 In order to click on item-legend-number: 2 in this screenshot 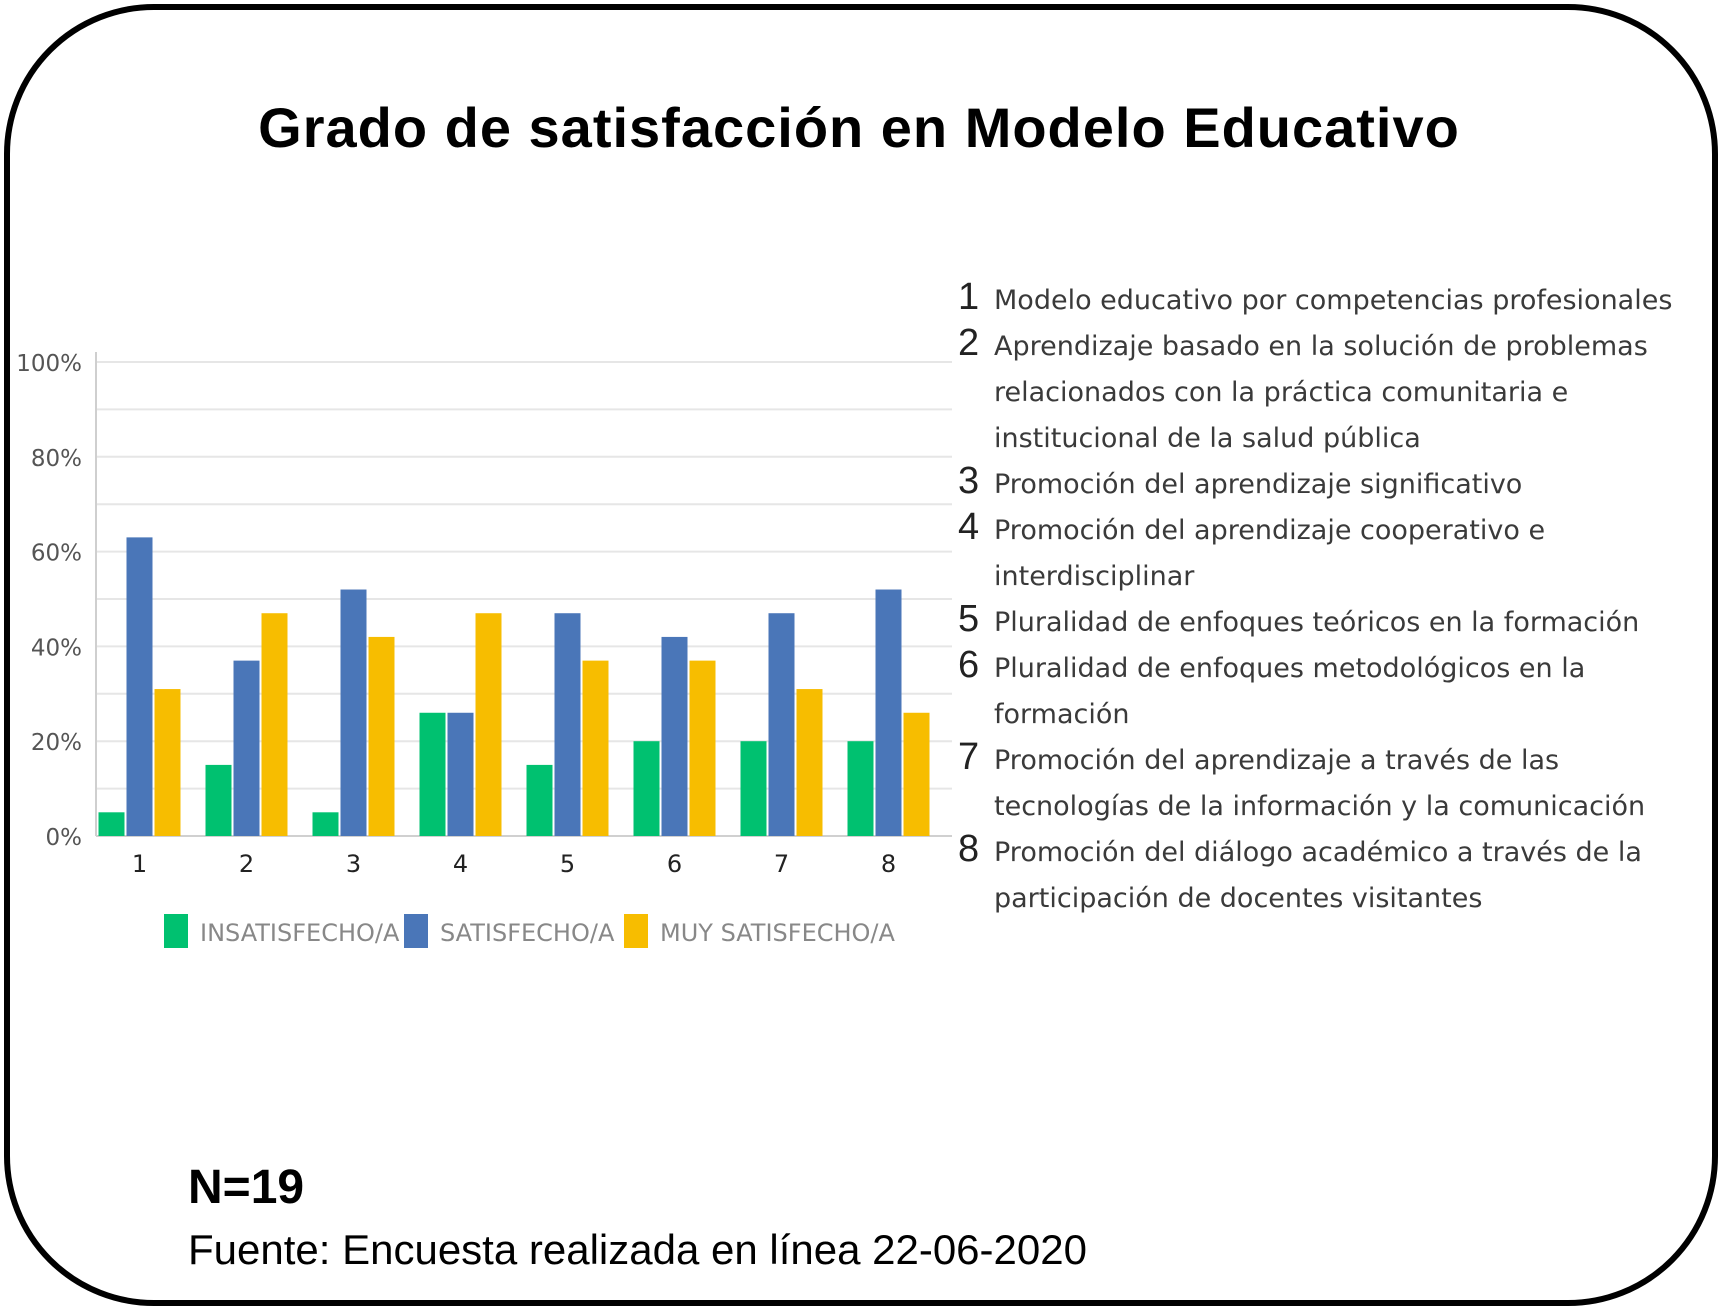, I will do `click(969, 343)`.